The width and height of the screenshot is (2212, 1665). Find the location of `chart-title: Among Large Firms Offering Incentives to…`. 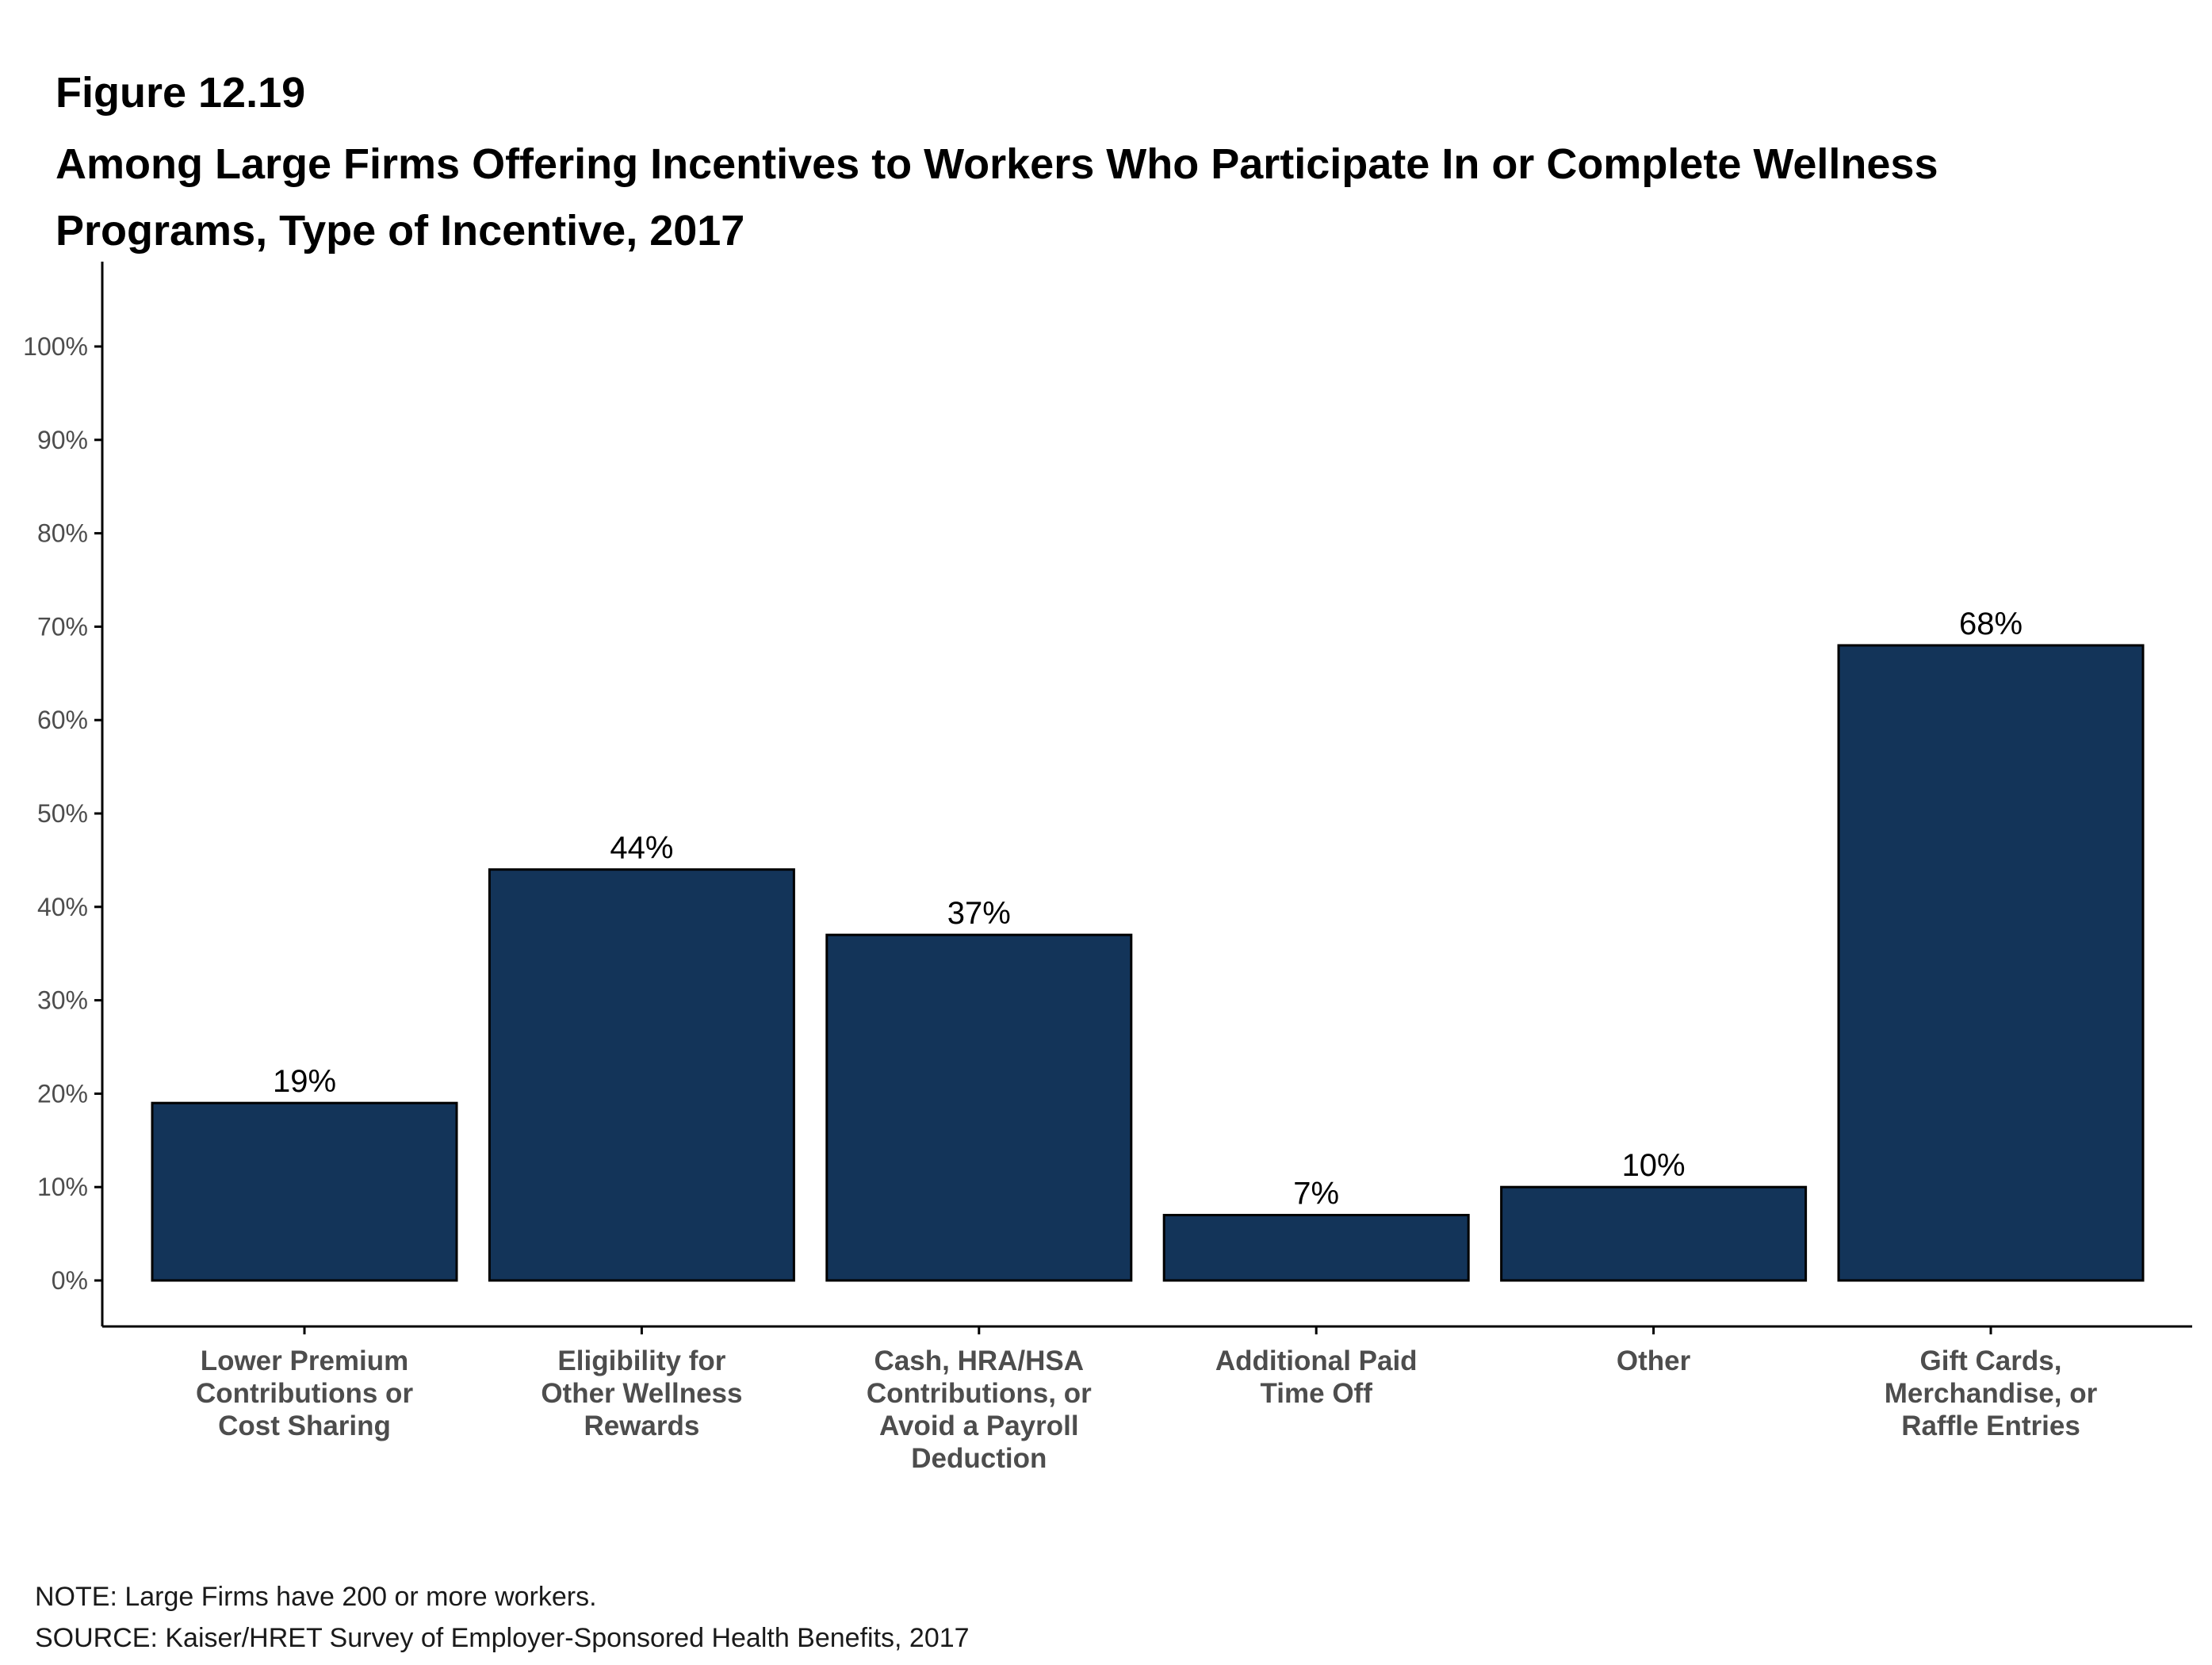

chart-title: Among Large Firms Offering Incentives to… is located at coordinates (997, 197).